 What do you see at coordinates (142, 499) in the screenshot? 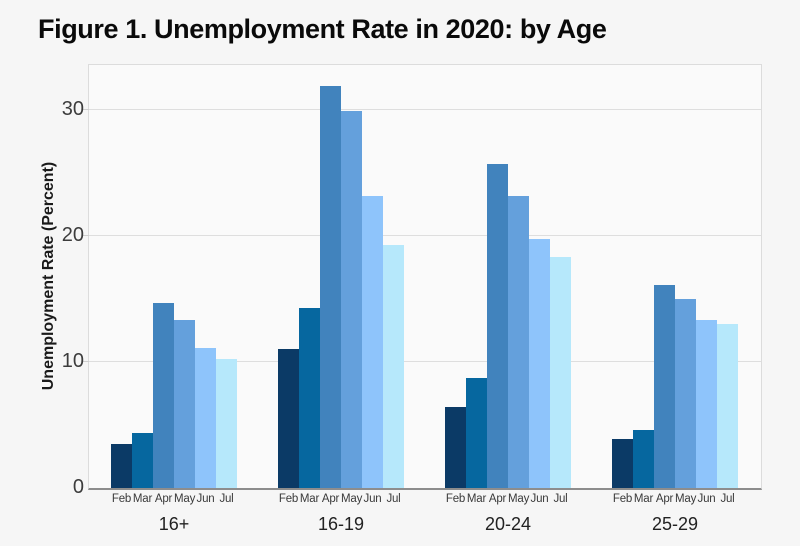
I see `month-label-16+-Mar: Mar` at bounding box center [142, 499].